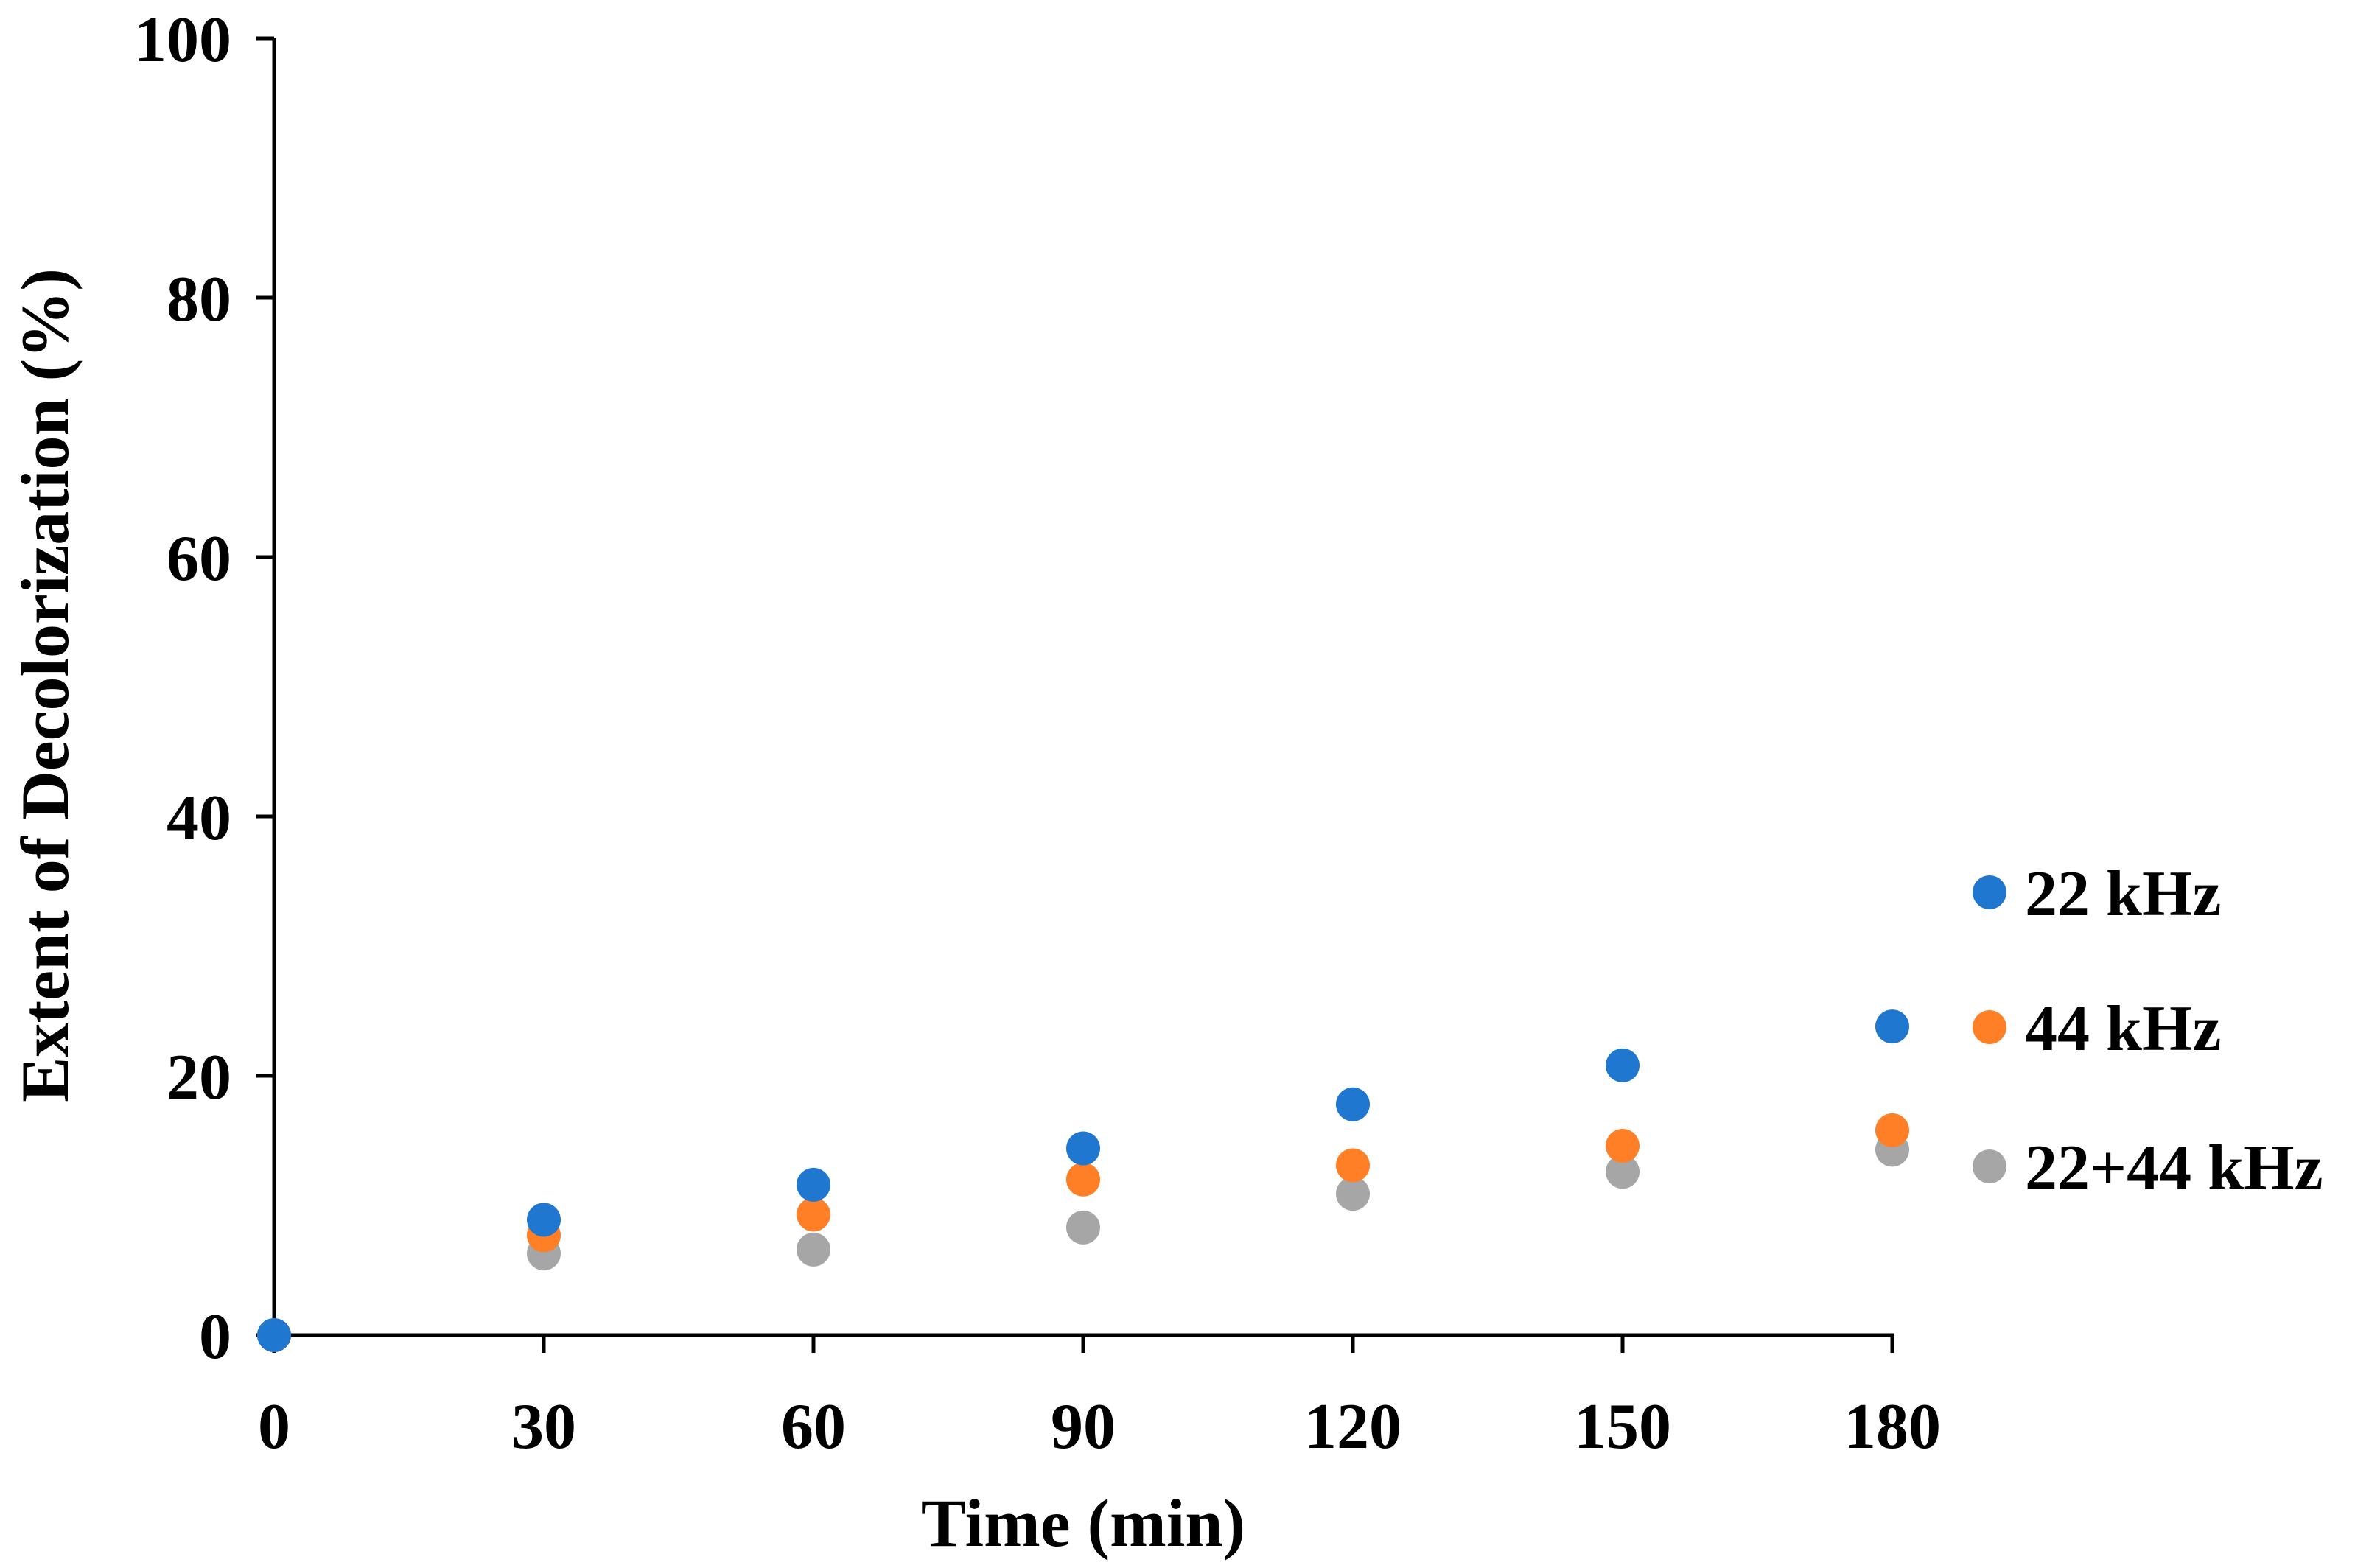 The width and height of the screenshot is (2369, 1568). I want to click on y-tick-label: 0, so click(215, 1337).